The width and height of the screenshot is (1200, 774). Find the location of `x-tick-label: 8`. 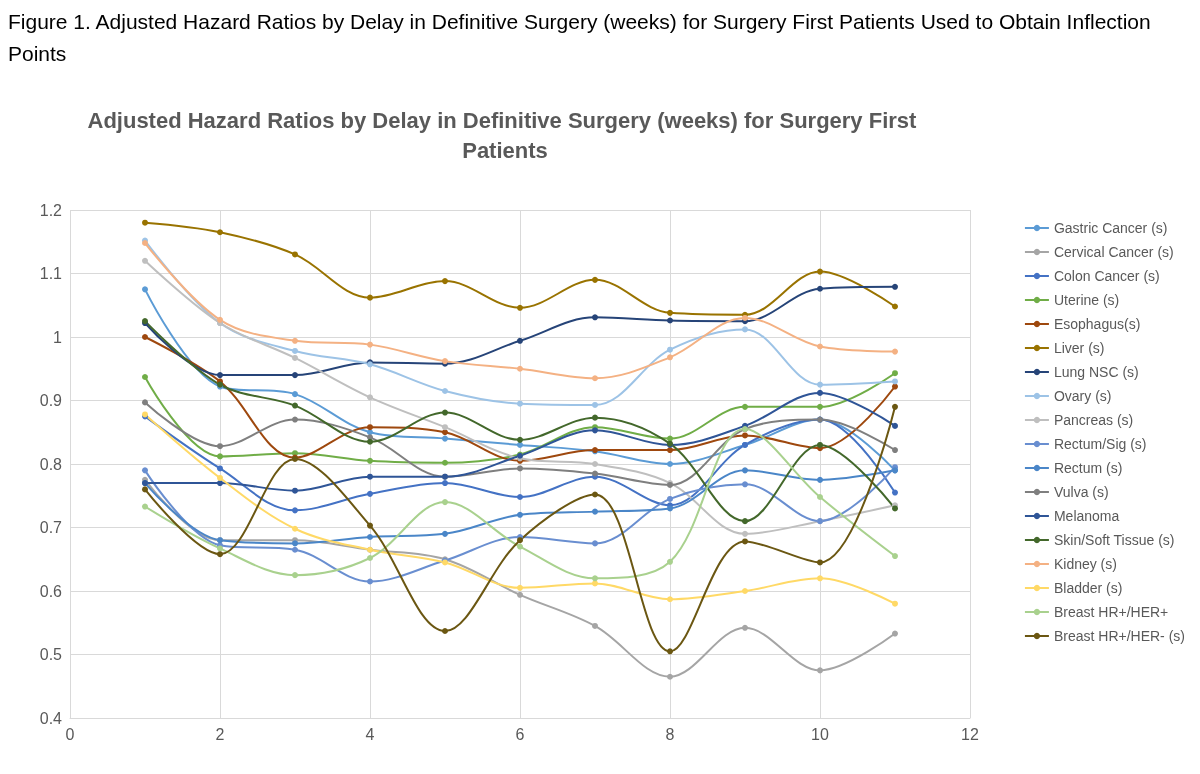

x-tick-label: 8 is located at coordinates (670, 734).